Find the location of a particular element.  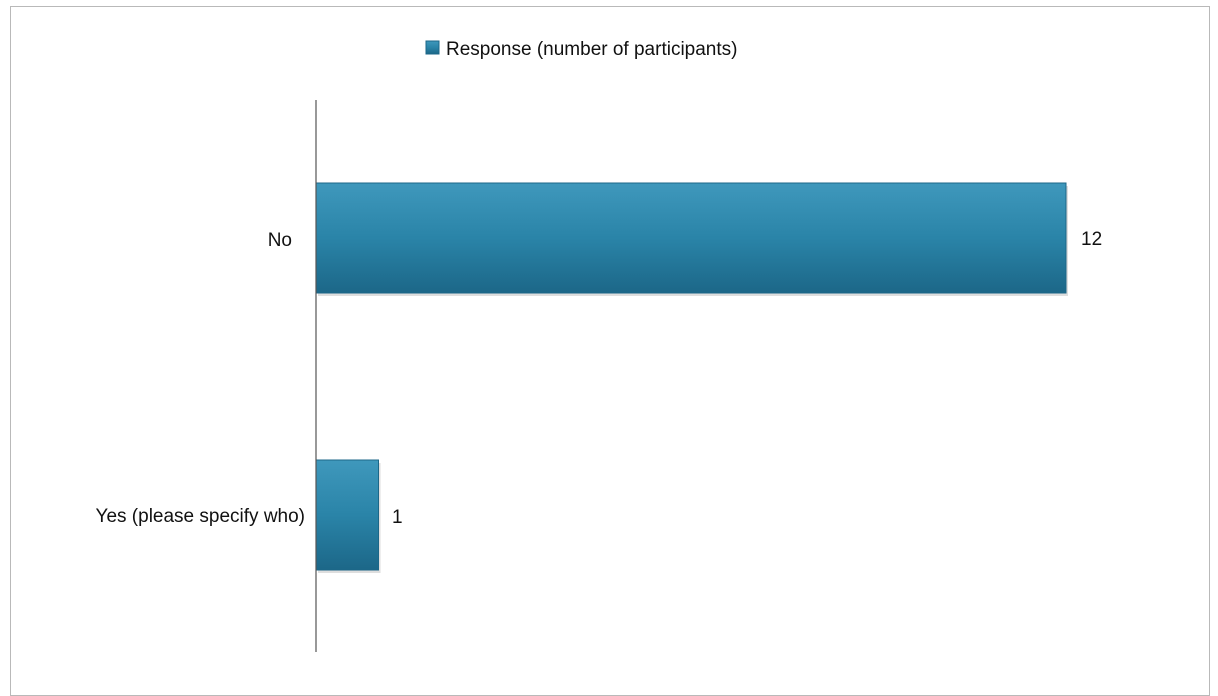

bar-yes is located at coordinates (347, 515).